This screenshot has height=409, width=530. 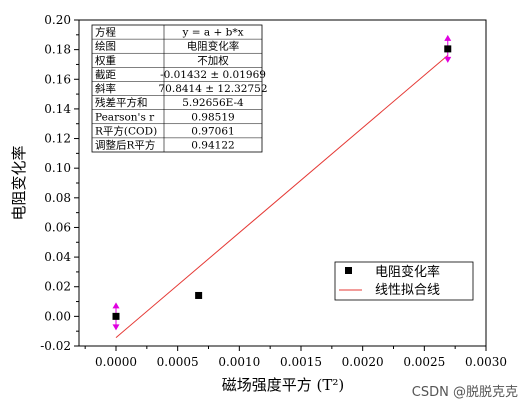 What do you see at coordinates (116, 362) in the screenshot?
I see `x-tick-label: 0.0000` at bounding box center [116, 362].